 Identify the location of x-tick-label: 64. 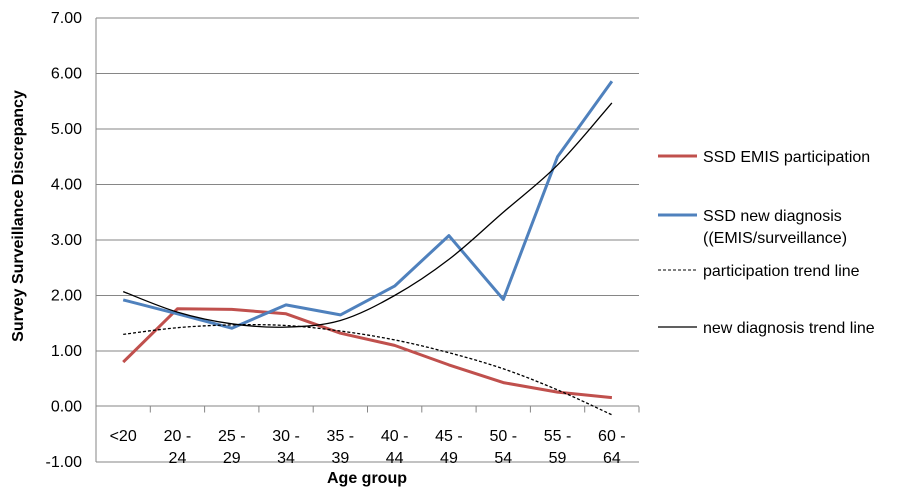
(612, 458).